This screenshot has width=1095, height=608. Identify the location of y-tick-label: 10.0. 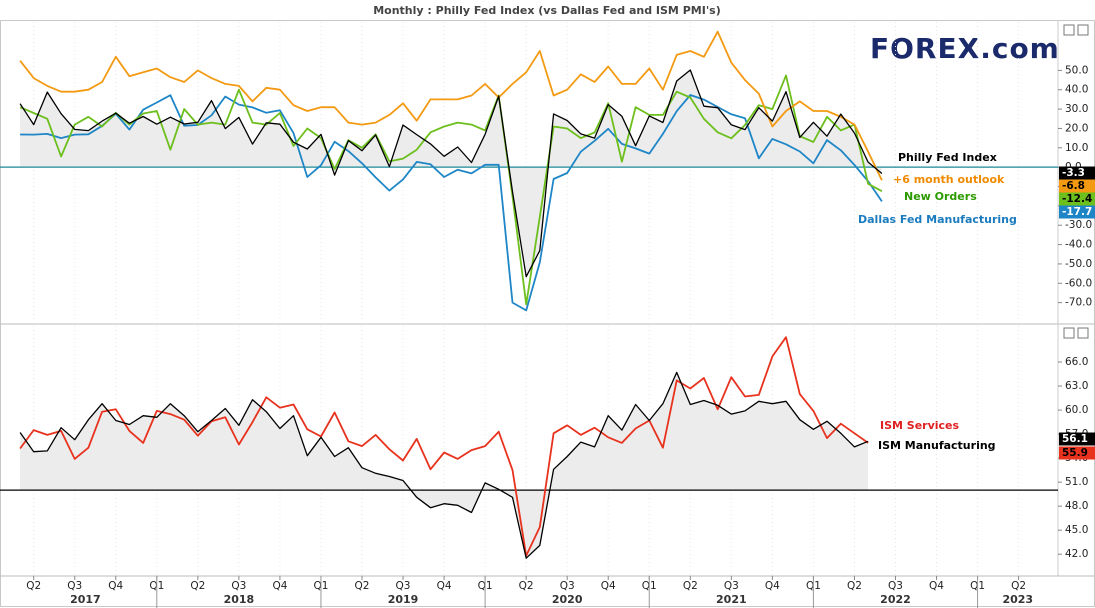
(1076, 148).